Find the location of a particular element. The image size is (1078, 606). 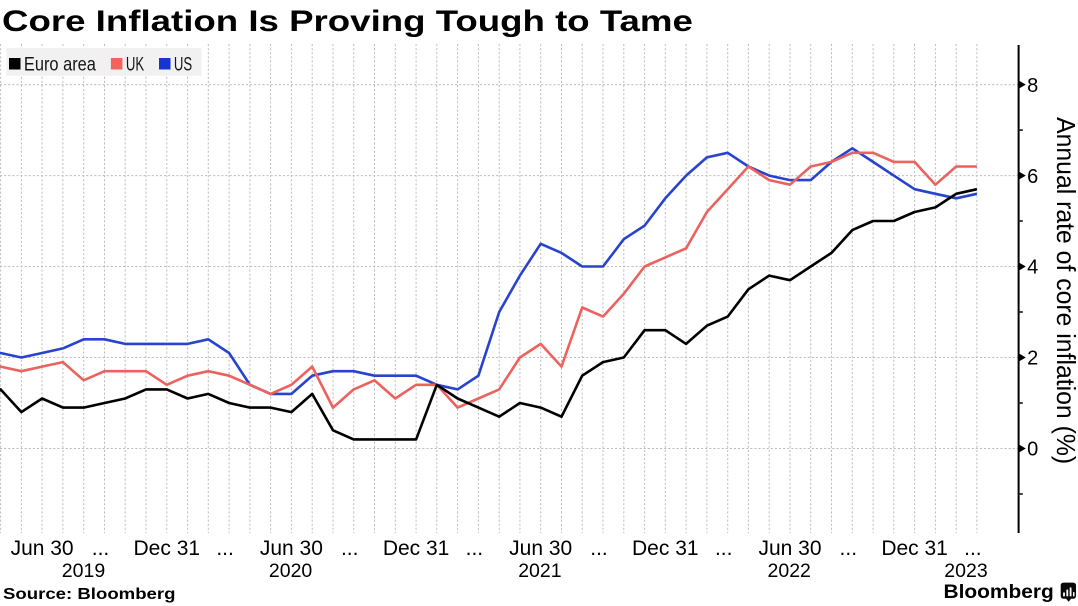

svg-text: 0 is located at coordinates (1032, 450).